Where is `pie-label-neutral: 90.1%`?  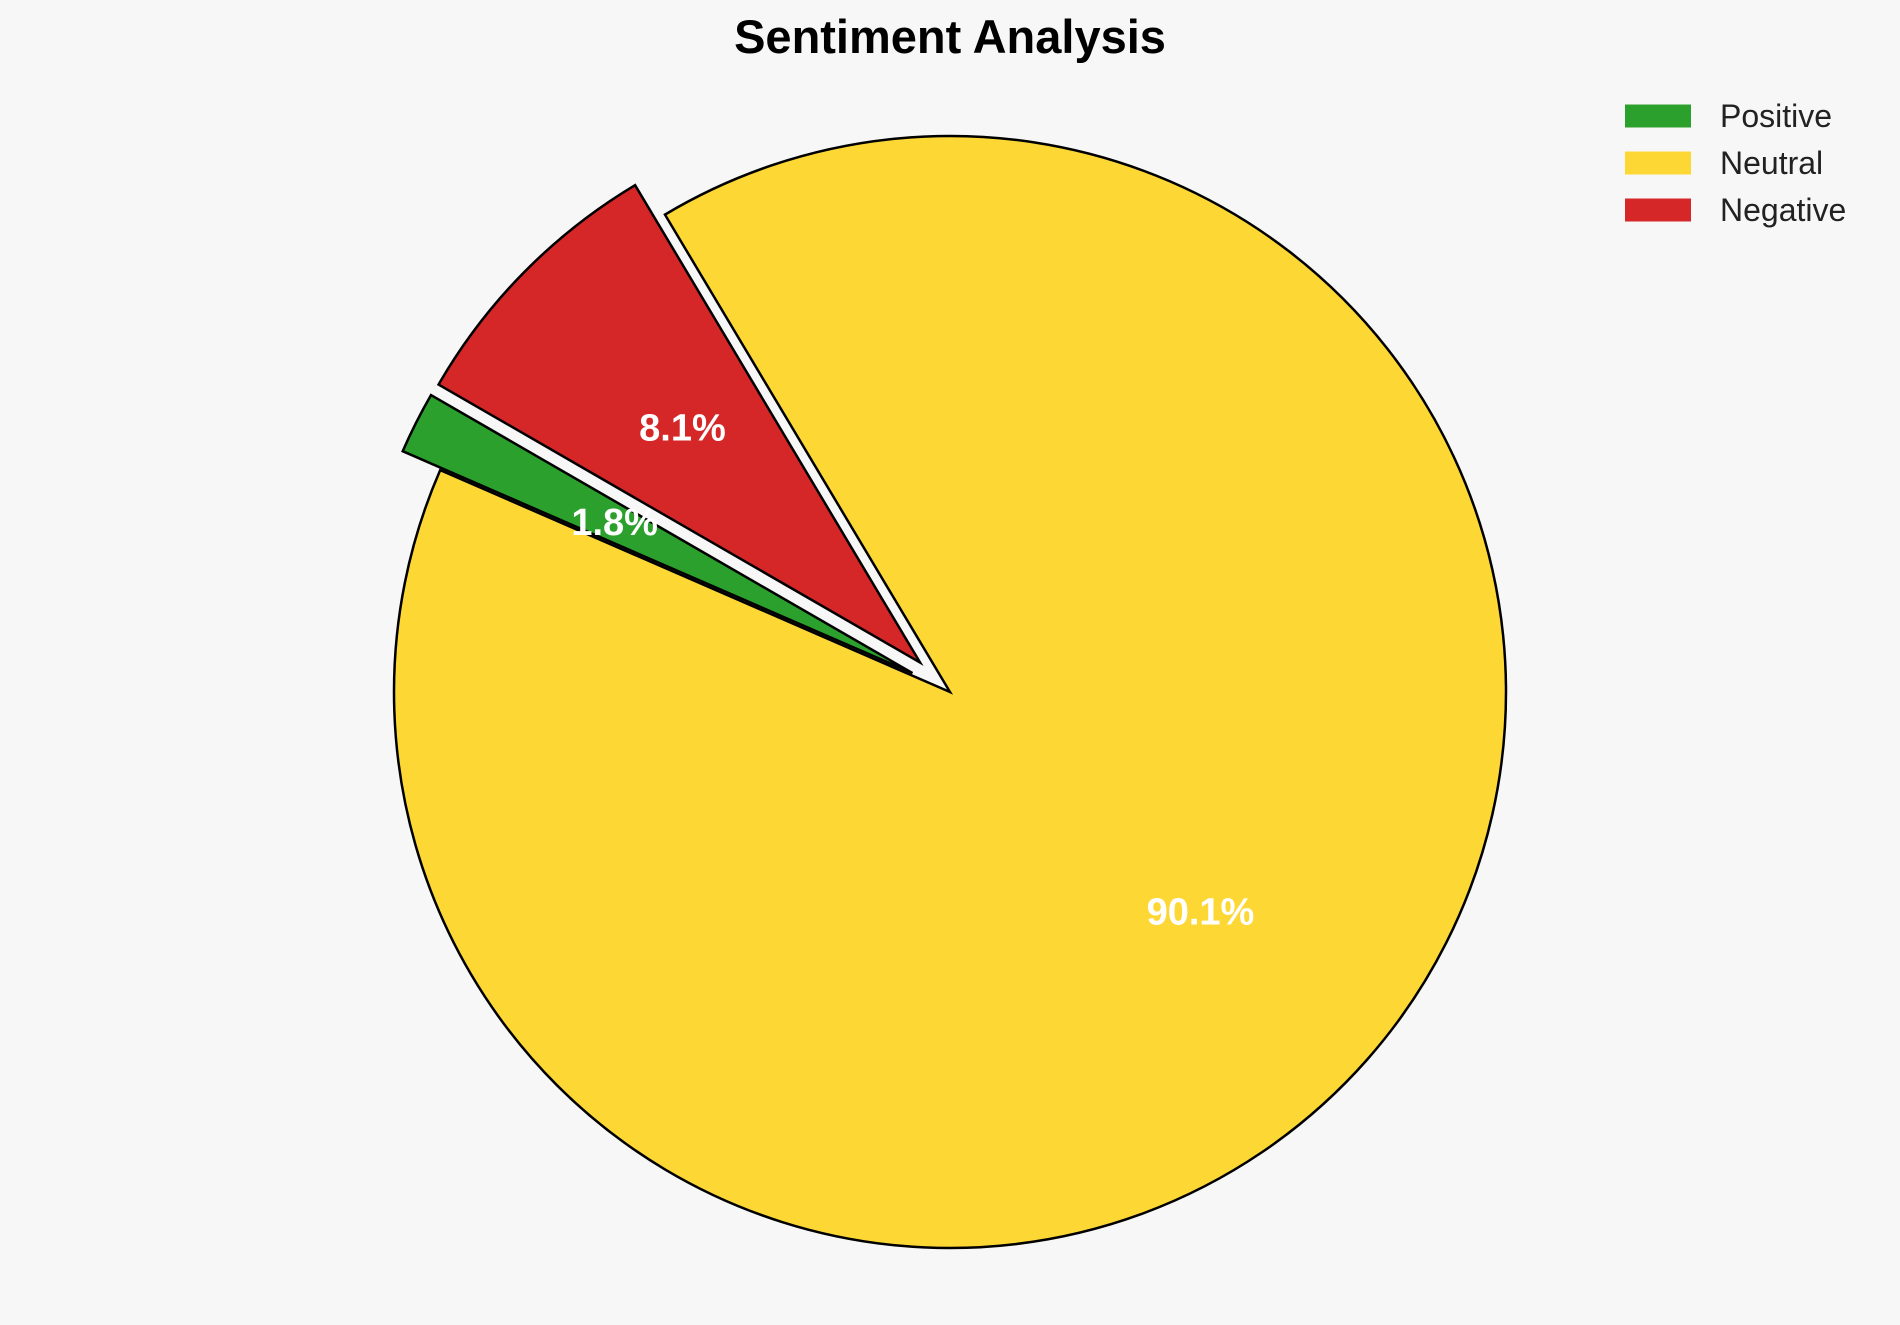 pie-label-neutral: 90.1% is located at coordinates (1201, 912).